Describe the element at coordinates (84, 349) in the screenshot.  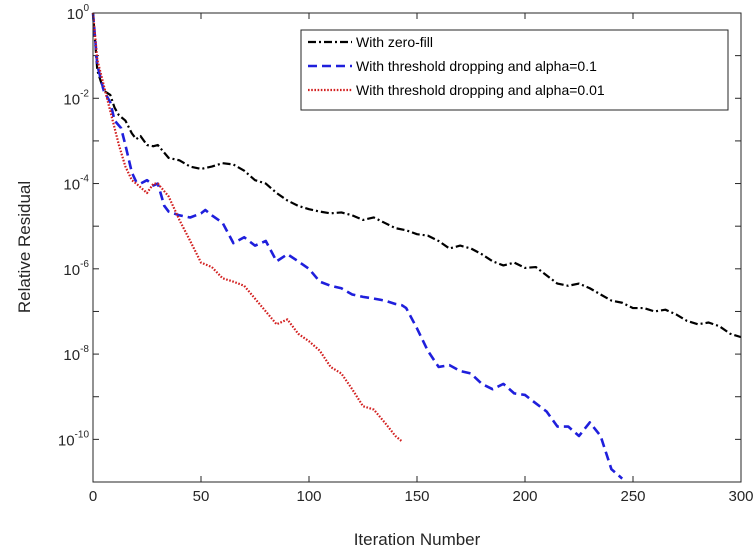
I see `y-tick-exponent: -8` at that location.